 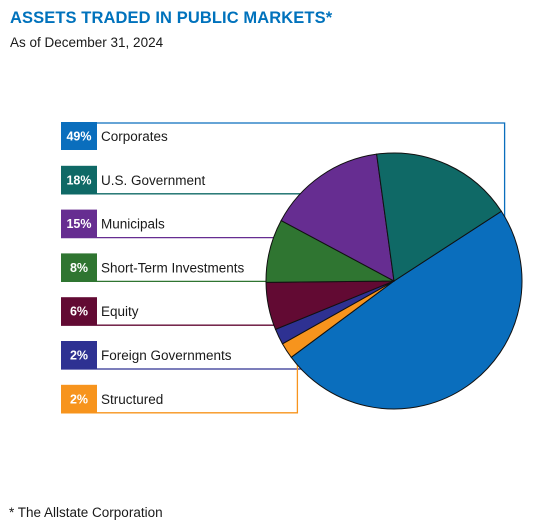 I want to click on legend-swatch-municipals, so click(x=79, y=223).